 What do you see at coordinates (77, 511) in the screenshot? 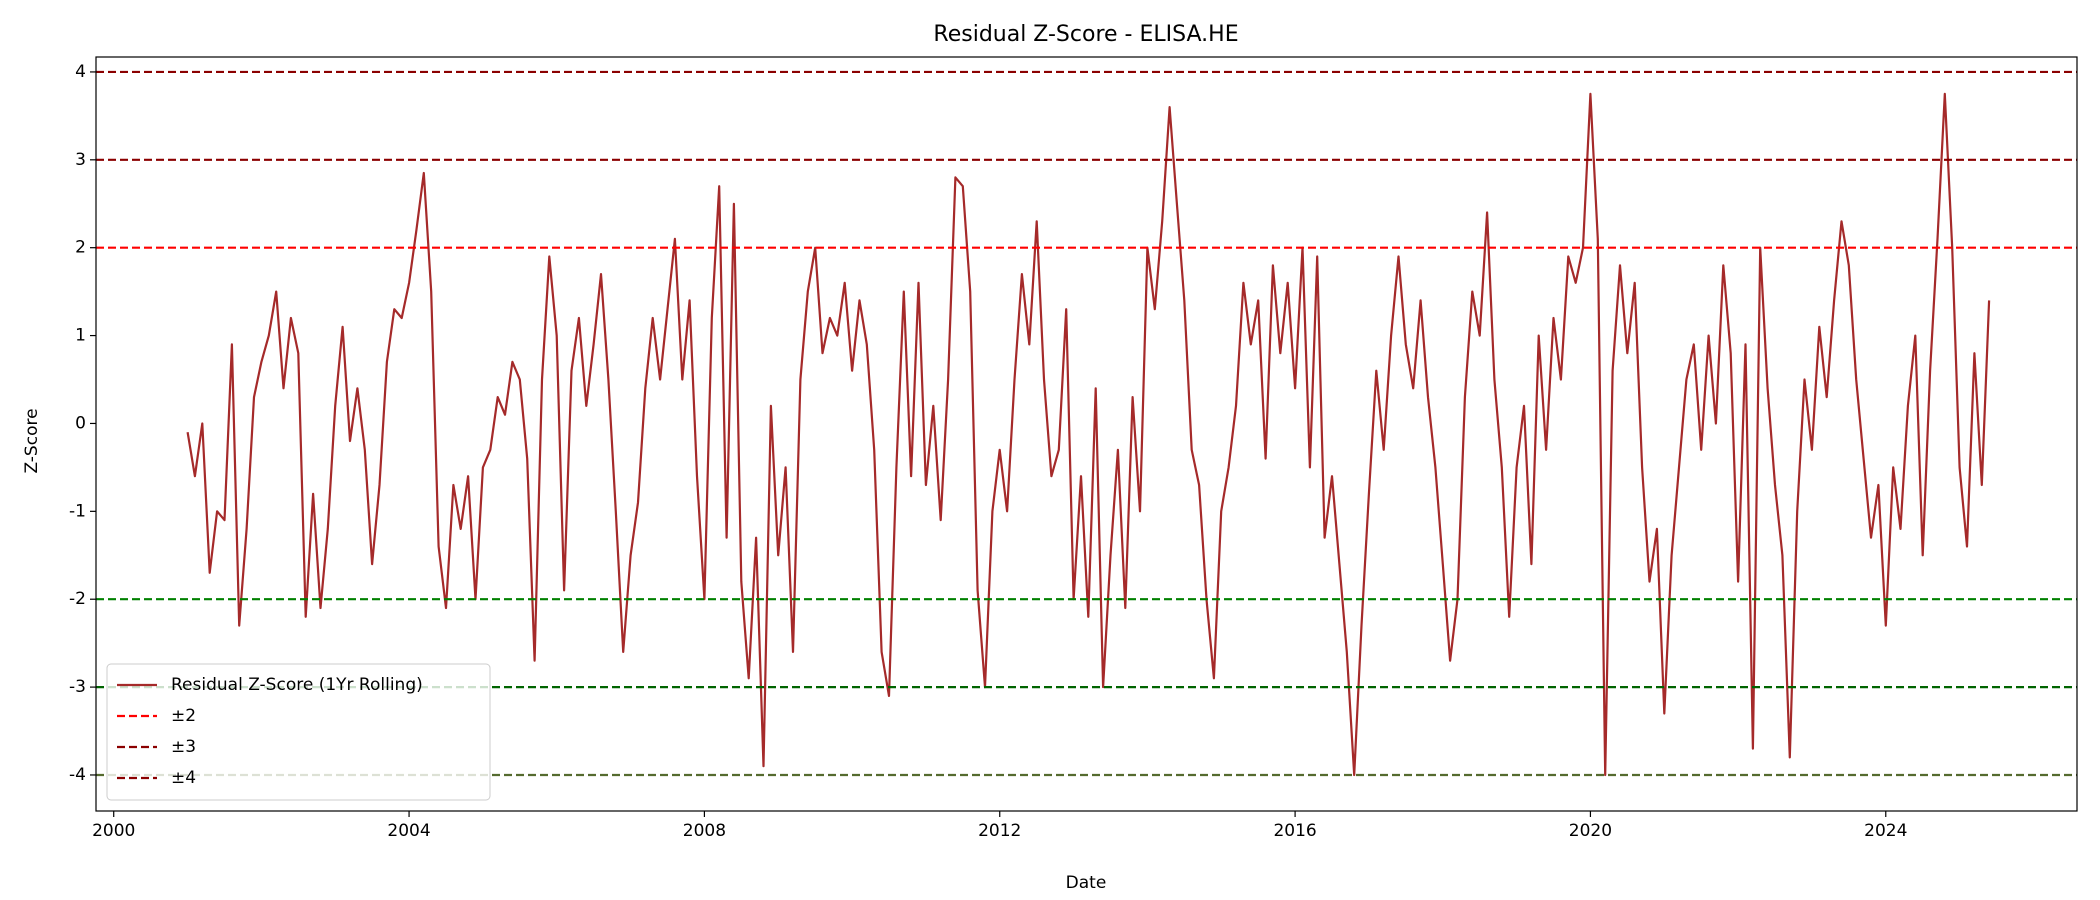
I see `y-tick-label: -1` at bounding box center [77, 511].